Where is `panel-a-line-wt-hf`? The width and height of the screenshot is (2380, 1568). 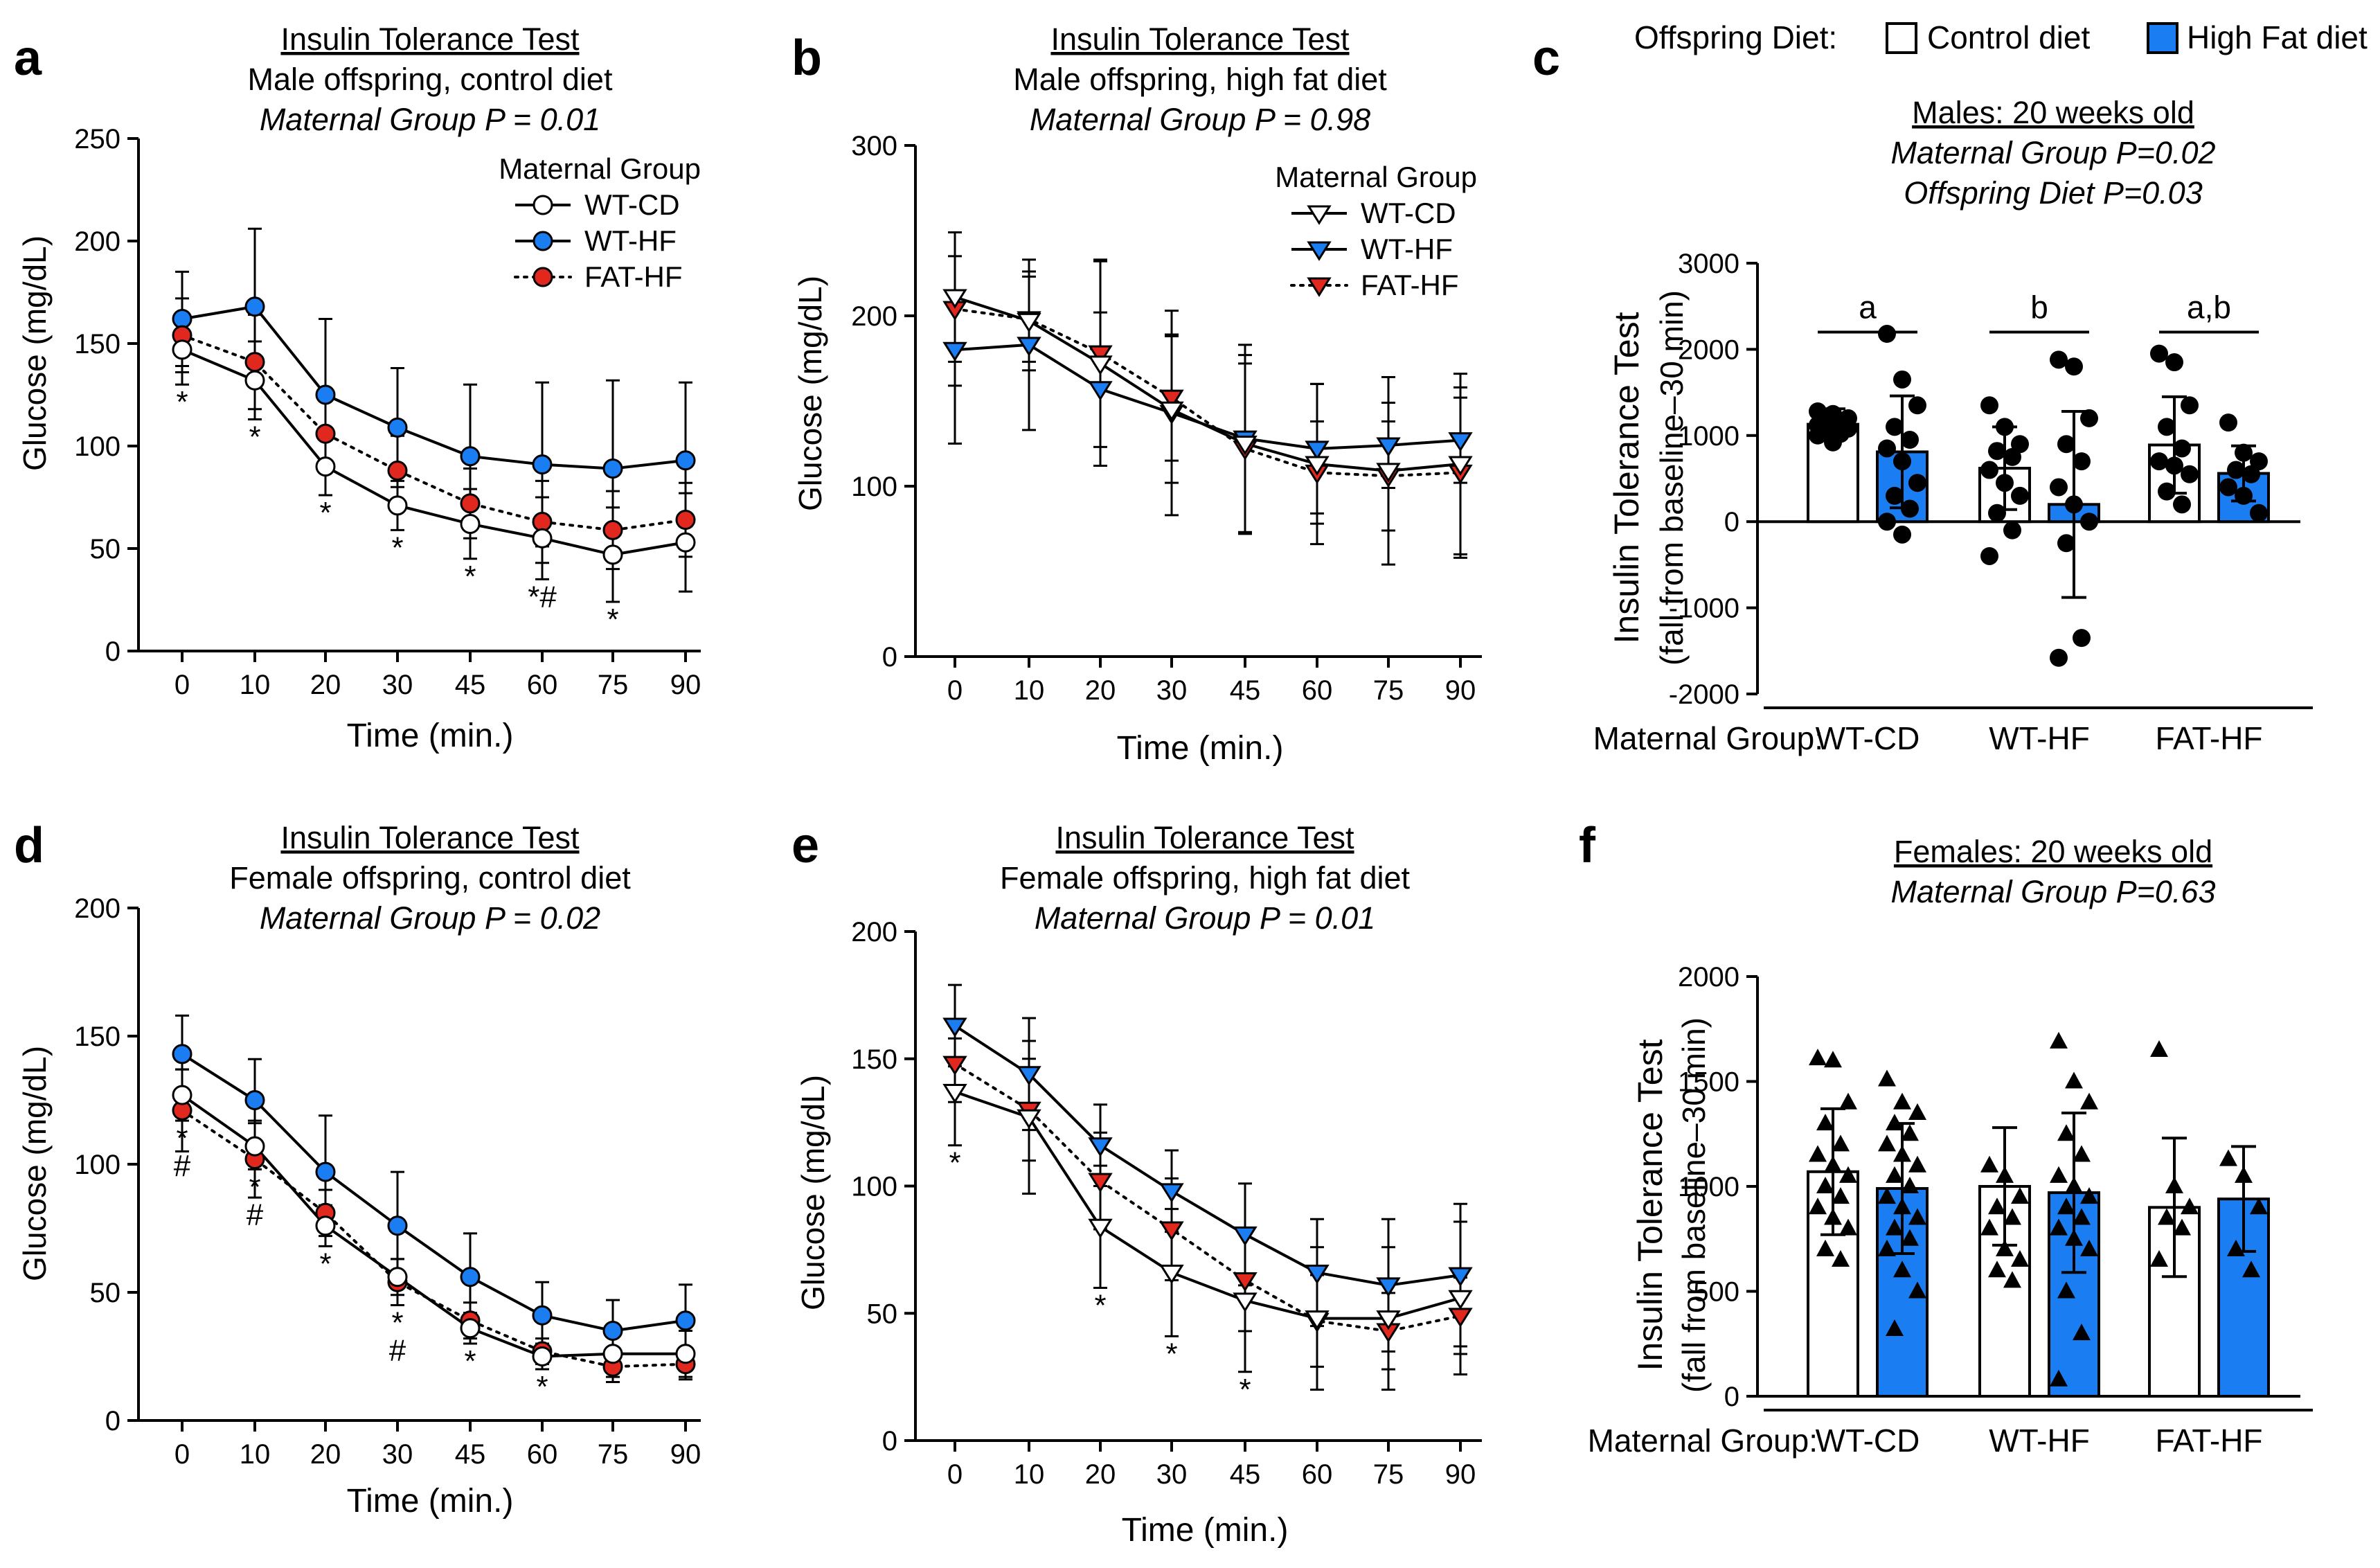 panel-a-line-wt-hf is located at coordinates (433, 388).